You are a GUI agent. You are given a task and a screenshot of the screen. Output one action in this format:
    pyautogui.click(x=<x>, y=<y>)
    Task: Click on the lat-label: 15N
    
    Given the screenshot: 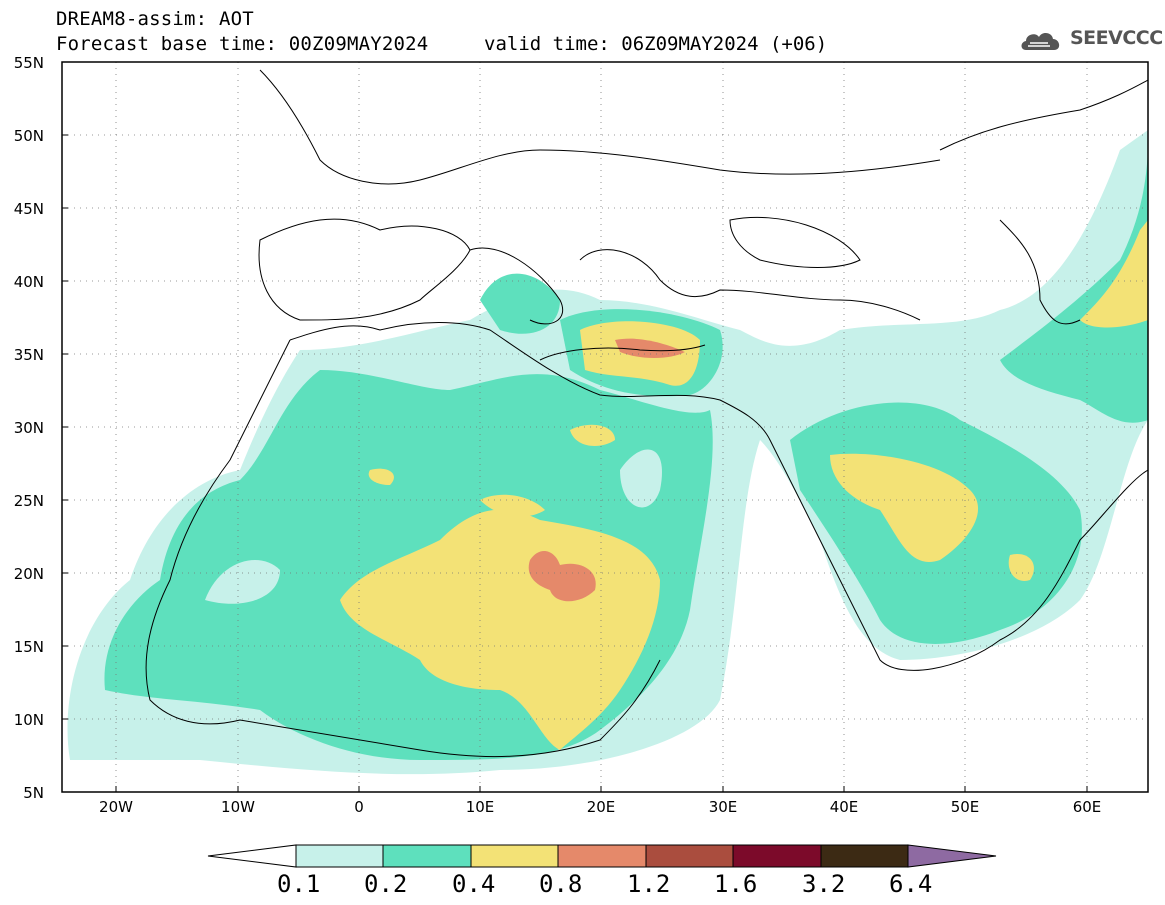 What is the action you would take?
    pyautogui.click(x=29, y=647)
    